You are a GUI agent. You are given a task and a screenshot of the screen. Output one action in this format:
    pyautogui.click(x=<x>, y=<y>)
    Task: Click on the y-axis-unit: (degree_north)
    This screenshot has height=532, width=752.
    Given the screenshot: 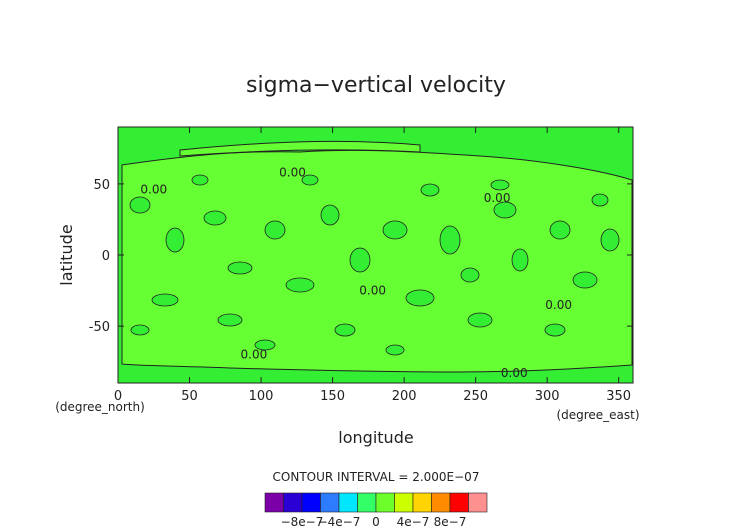 What is the action you would take?
    pyautogui.click(x=100, y=407)
    